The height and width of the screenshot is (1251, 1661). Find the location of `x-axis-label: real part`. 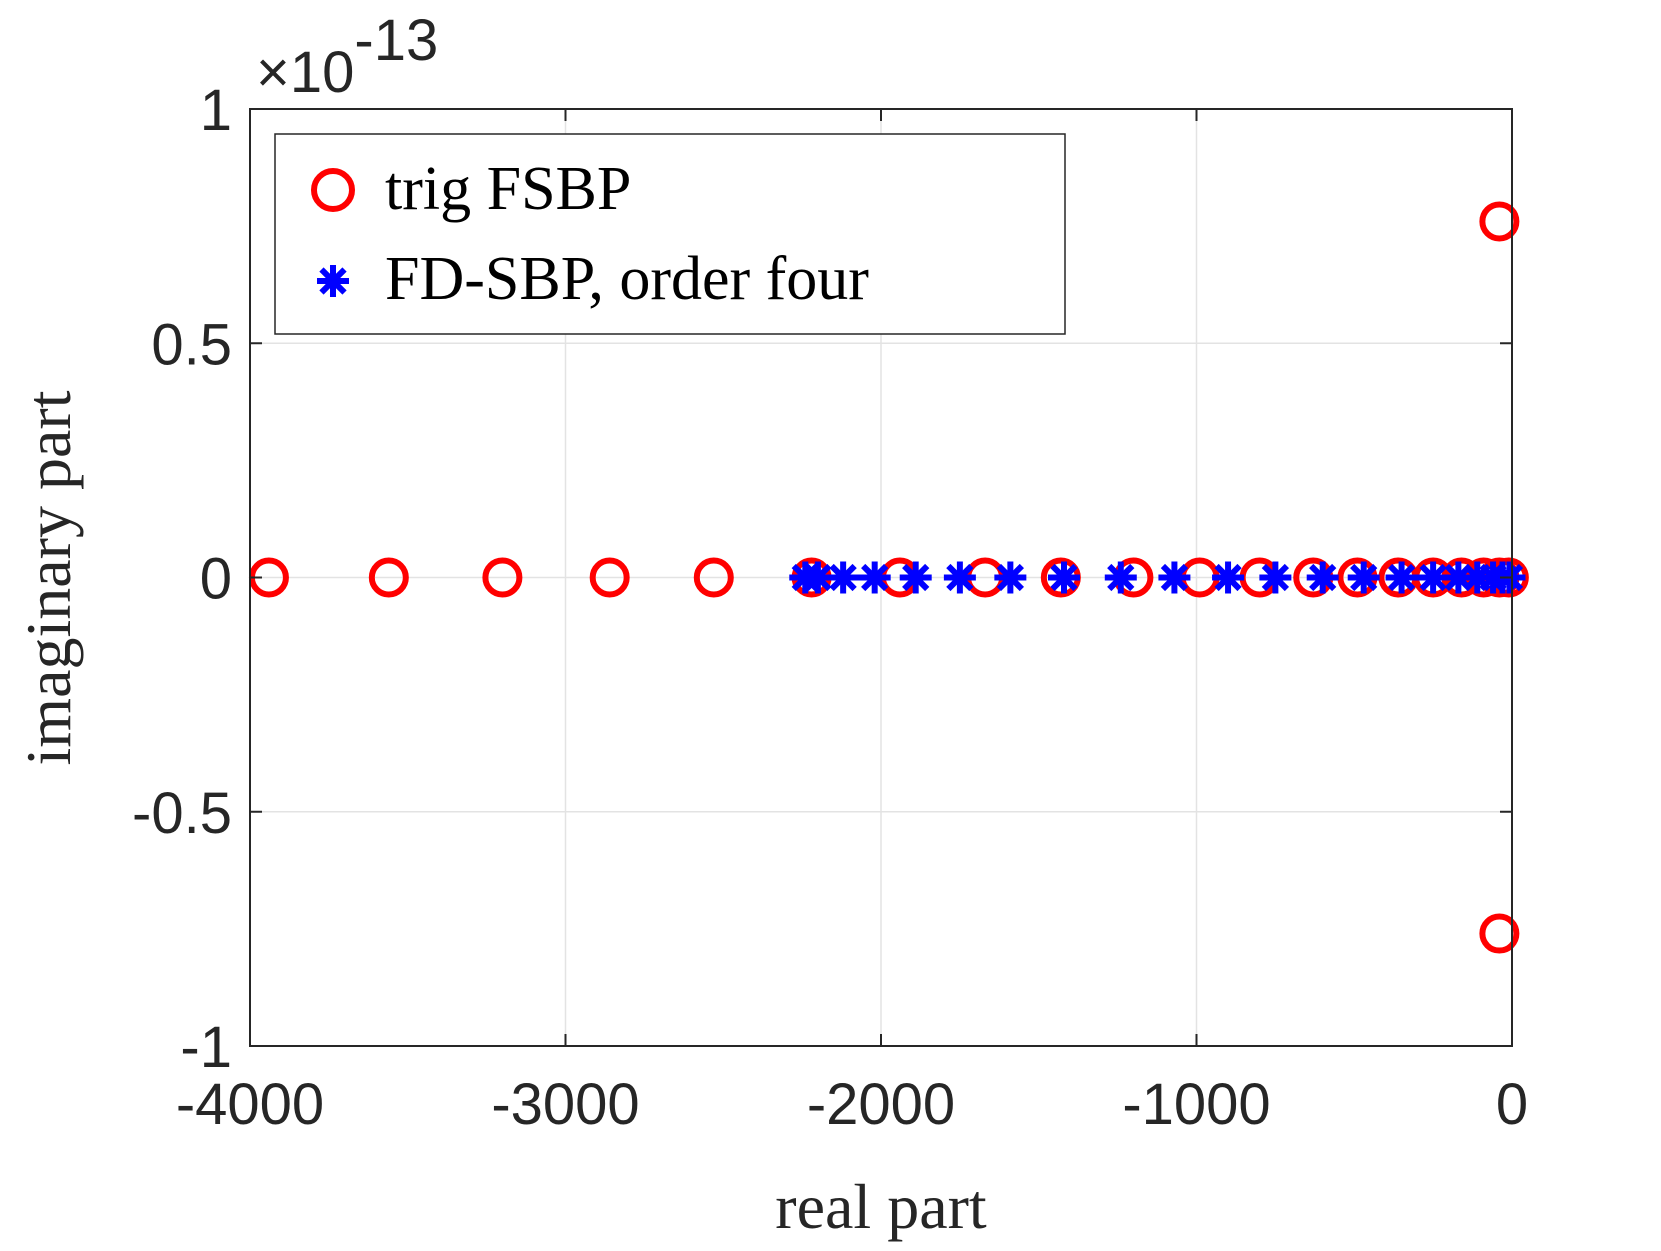

x-axis-label: real part is located at coordinates (881, 1206).